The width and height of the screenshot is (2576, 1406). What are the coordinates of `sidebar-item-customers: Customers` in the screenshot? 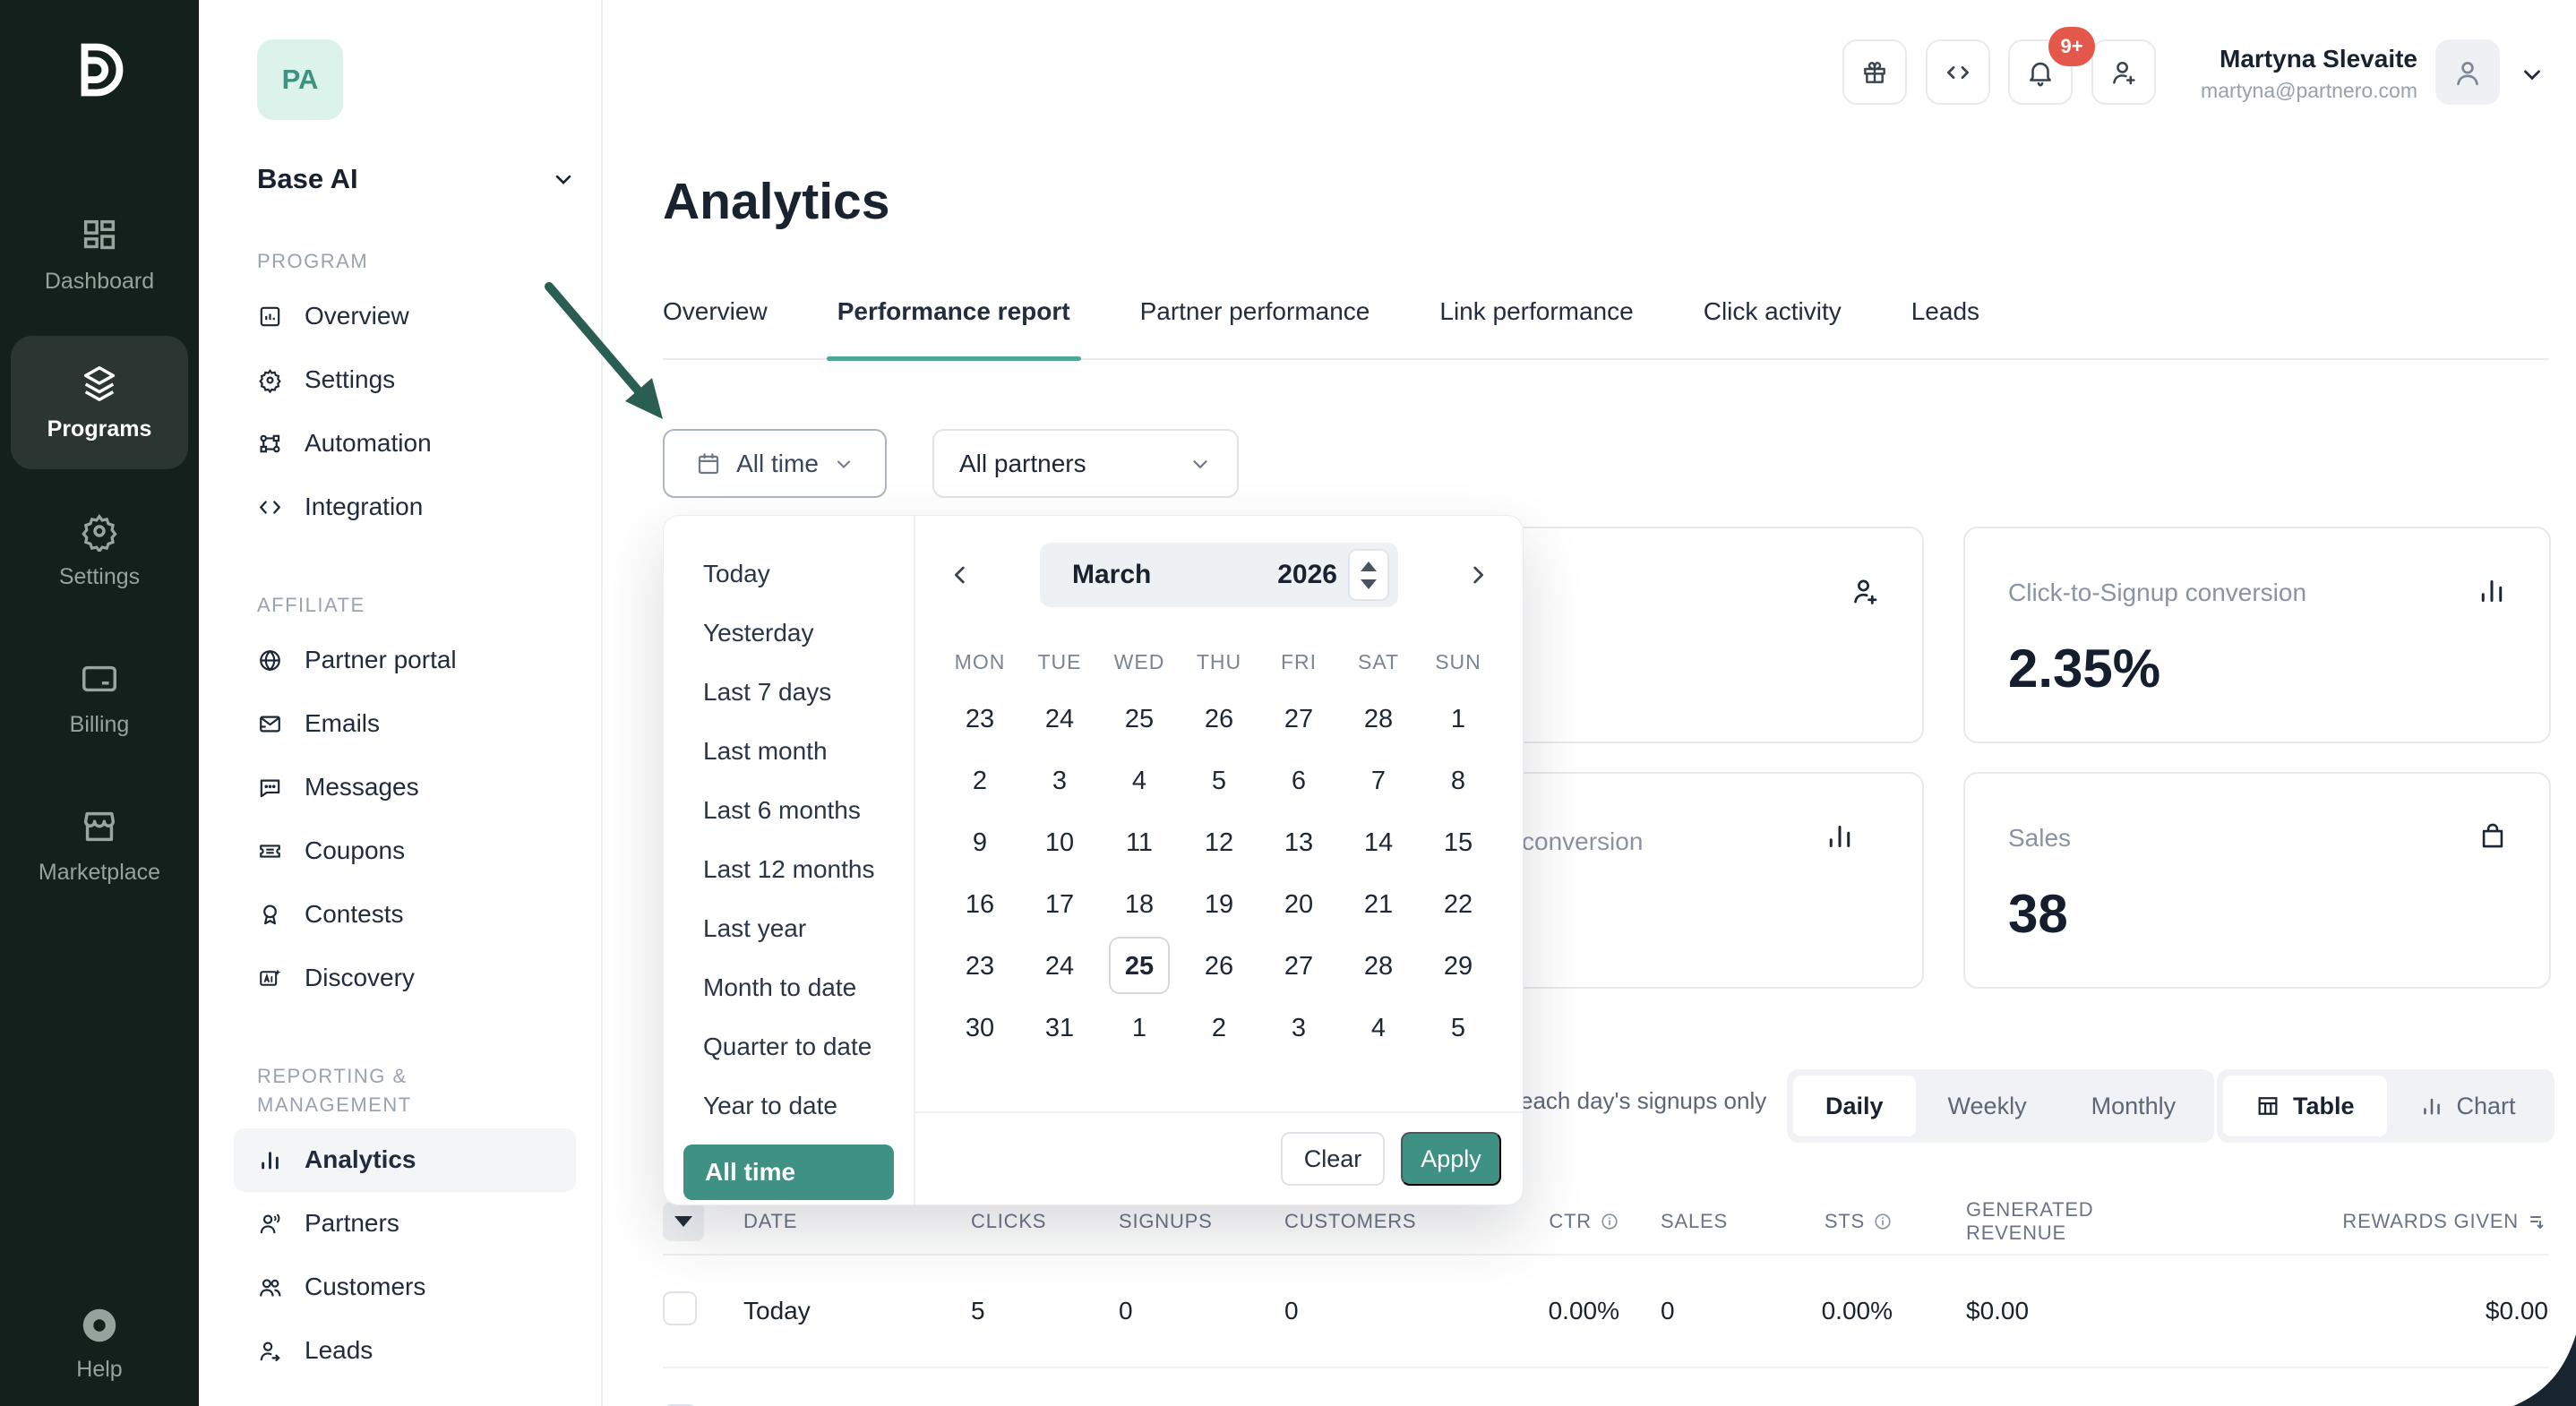 It's located at (428, 1287).